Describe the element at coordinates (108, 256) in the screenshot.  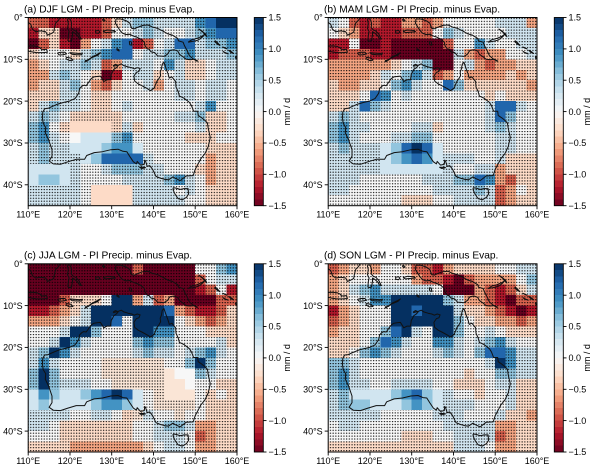
I see `svg-text:(c) JJA LGM - PI Precip. minus: (c) JJA LGM - PI Precip. minus Evap.` at that location.